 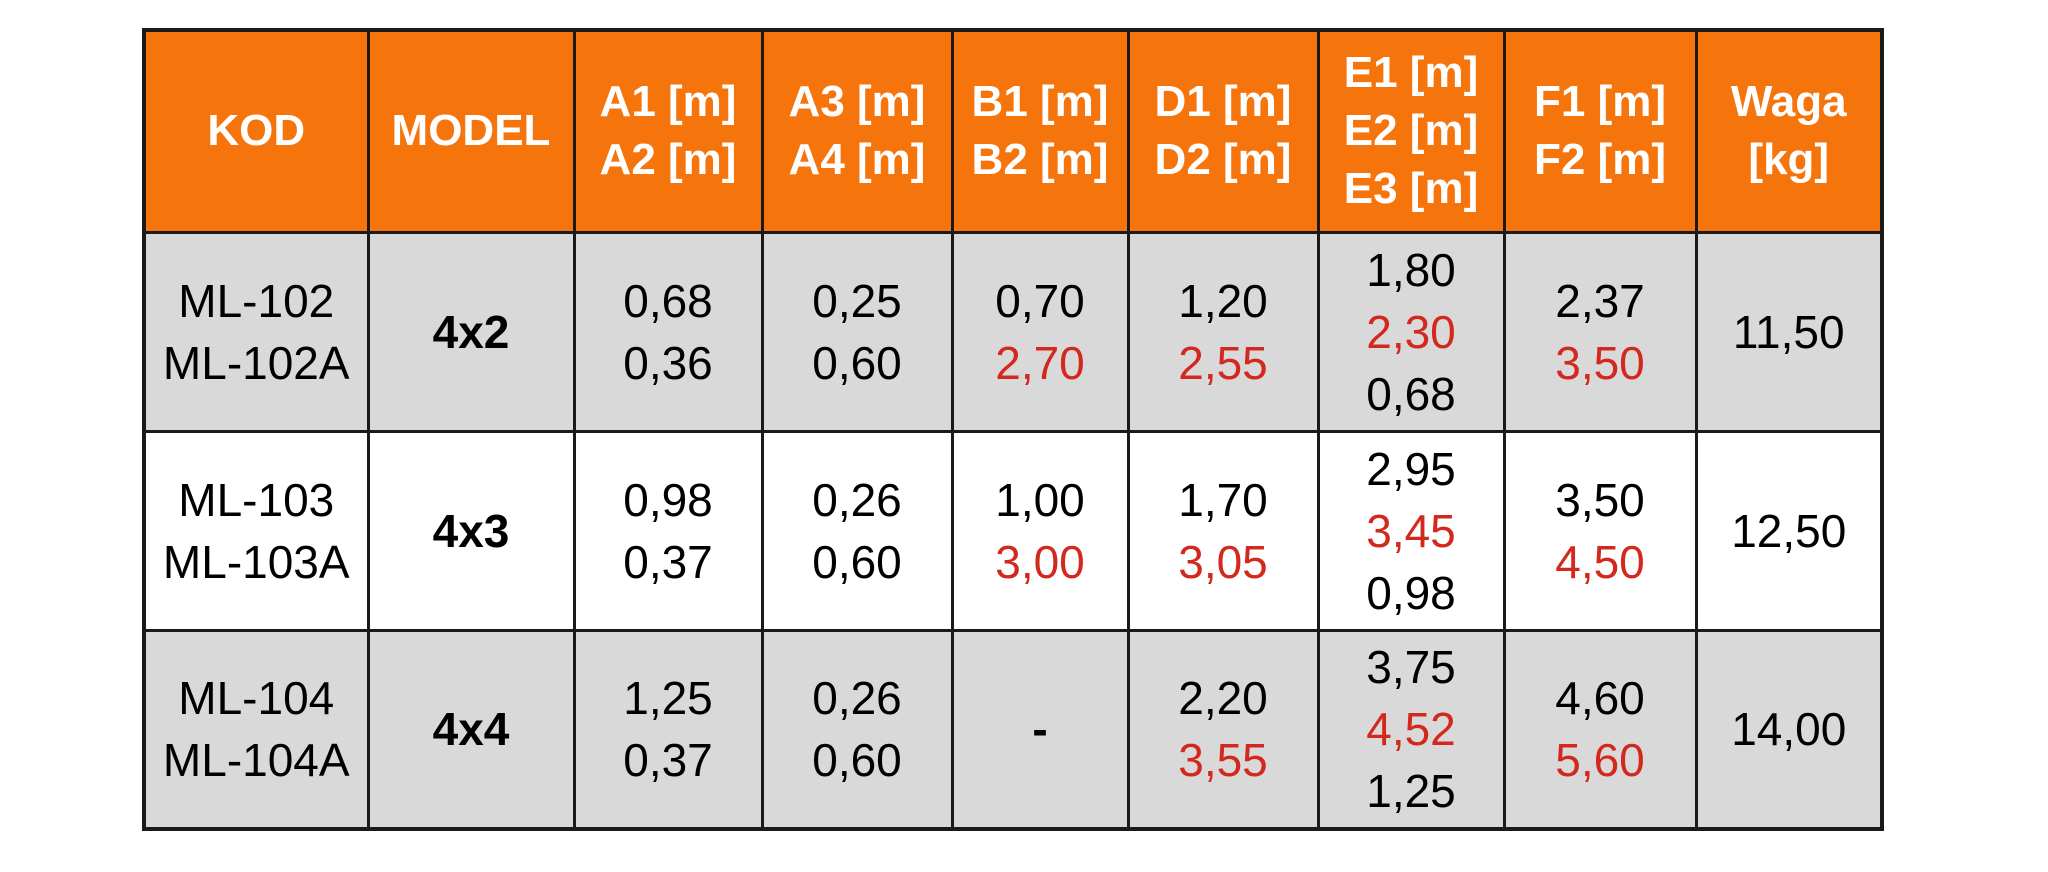 I want to click on cell-value: 2,95, so click(x=1411, y=468).